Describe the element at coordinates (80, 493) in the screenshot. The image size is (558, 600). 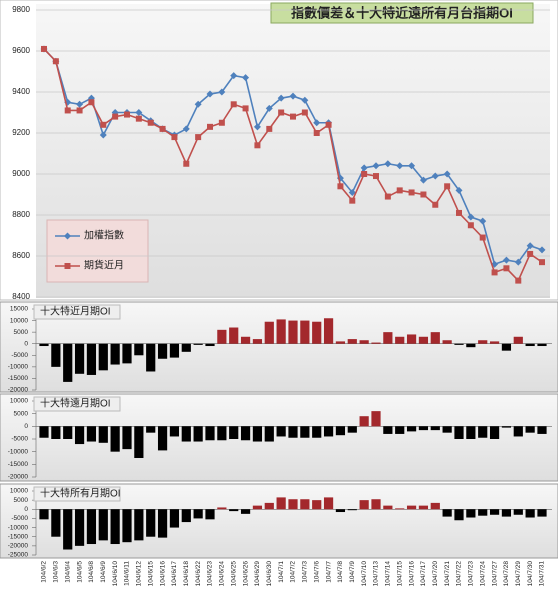
I see `panel-title: 十大特所有月期OI` at that location.